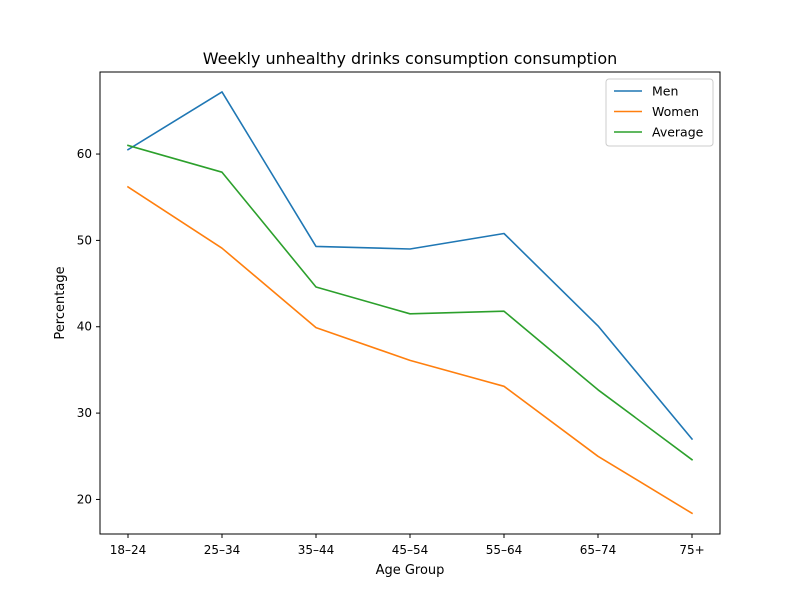 This screenshot has width=800, height=600. I want to click on x-axis-ticks: 18–24 25–34 35–44 45–54 55–64 65–74 75+, so click(407, 545).